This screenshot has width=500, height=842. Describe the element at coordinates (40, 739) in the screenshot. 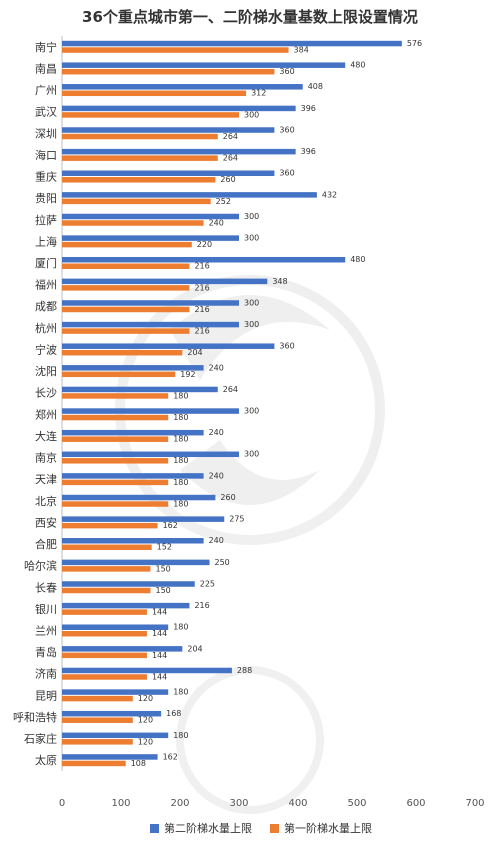

I see `category-label: 石家庄` at that location.